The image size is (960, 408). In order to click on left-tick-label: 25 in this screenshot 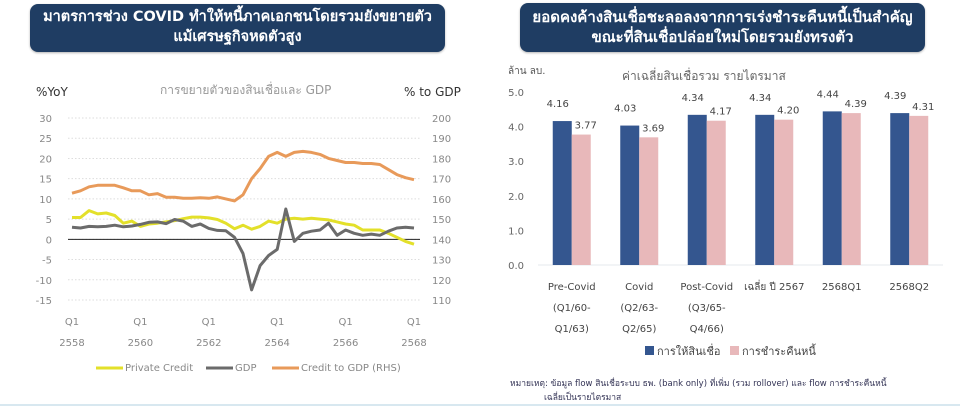, I will do `click(45, 139)`.